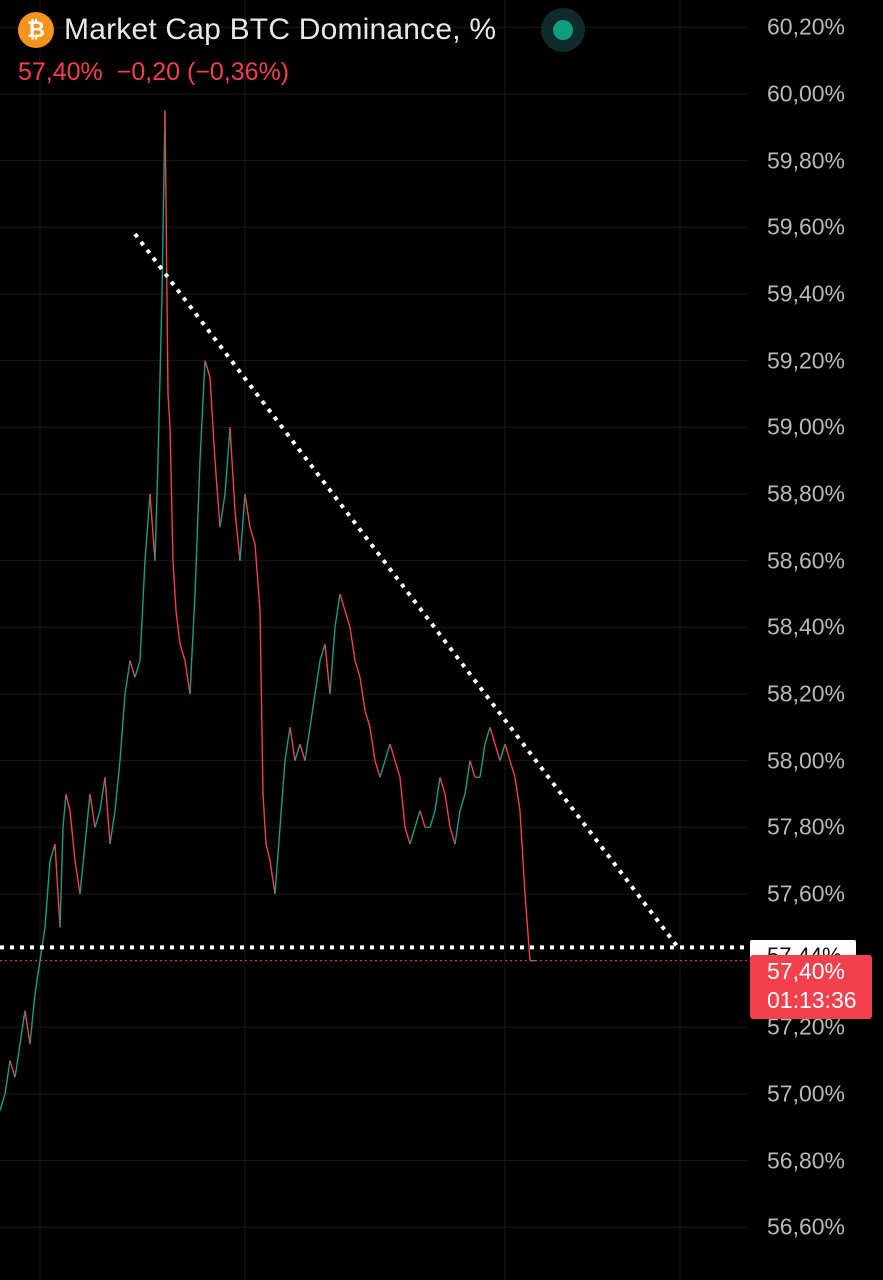 Image resolution: width=883 pixels, height=1280 pixels. Describe the element at coordinates (811, 987) in the screenshot. I see `last-price-tag: 57,40% 01:13:36` at that location.